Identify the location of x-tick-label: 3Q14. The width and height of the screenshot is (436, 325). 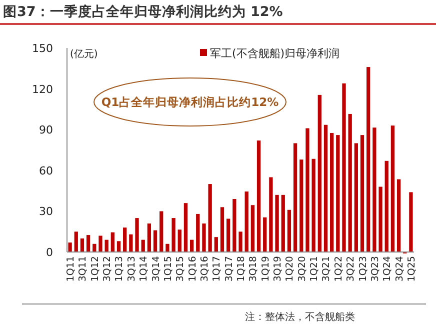
(156, 269).